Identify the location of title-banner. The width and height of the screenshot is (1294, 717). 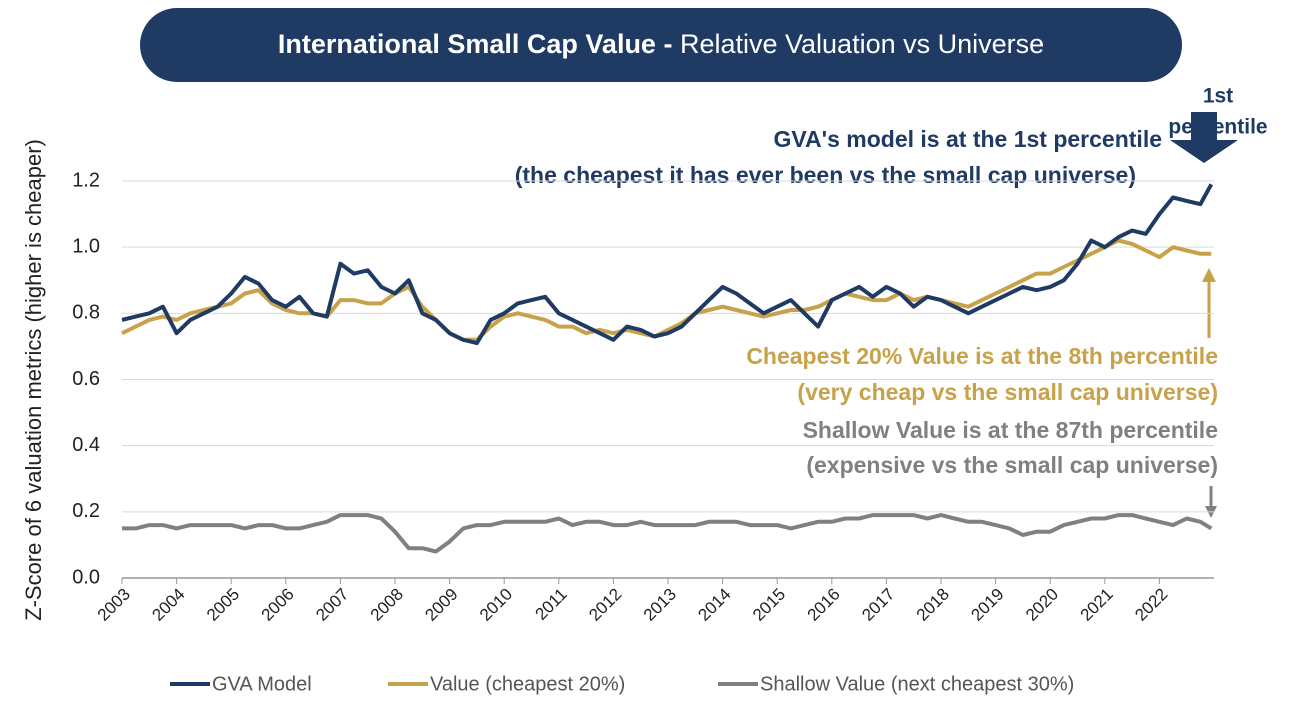
(661, 45).